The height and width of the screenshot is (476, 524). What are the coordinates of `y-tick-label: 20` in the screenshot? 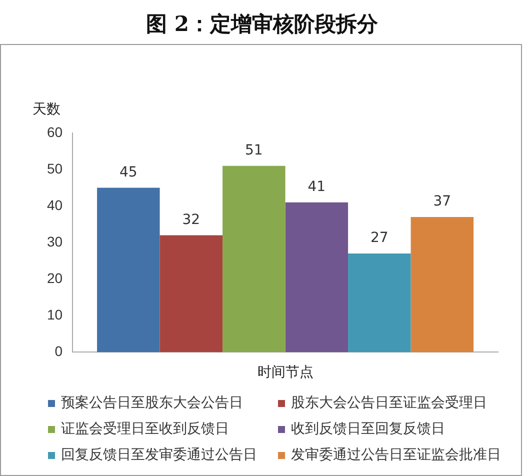 It's located at (54, 278).